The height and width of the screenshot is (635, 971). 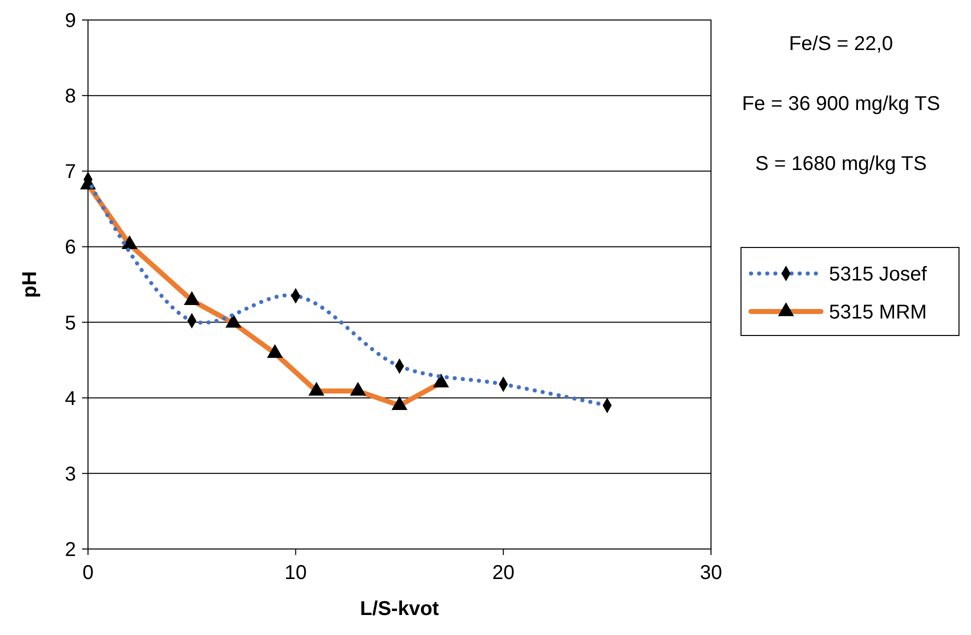 What do you see at coordinates (88, 573) in the screenshot?
I see `x-tick-label: 0` at bounding box center [88, 573].